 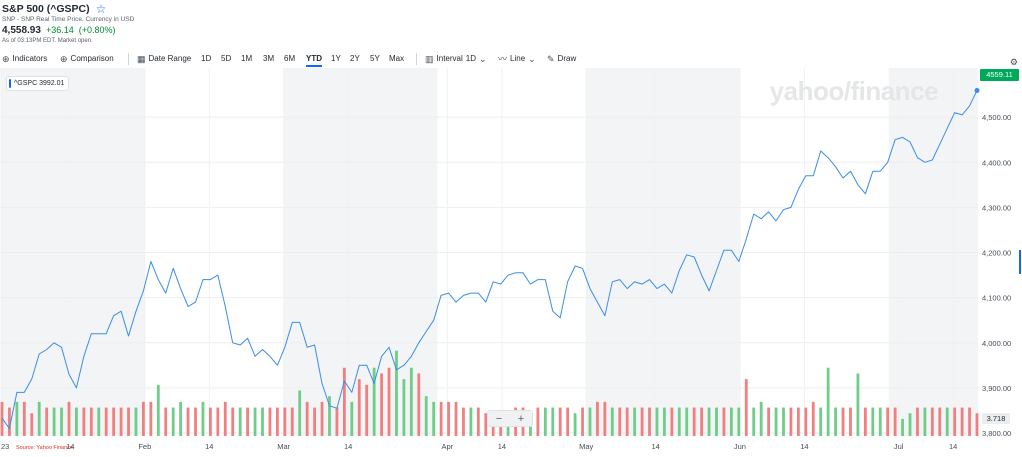 I want to click on draw-label: Draw, so click(x=567, y=58).